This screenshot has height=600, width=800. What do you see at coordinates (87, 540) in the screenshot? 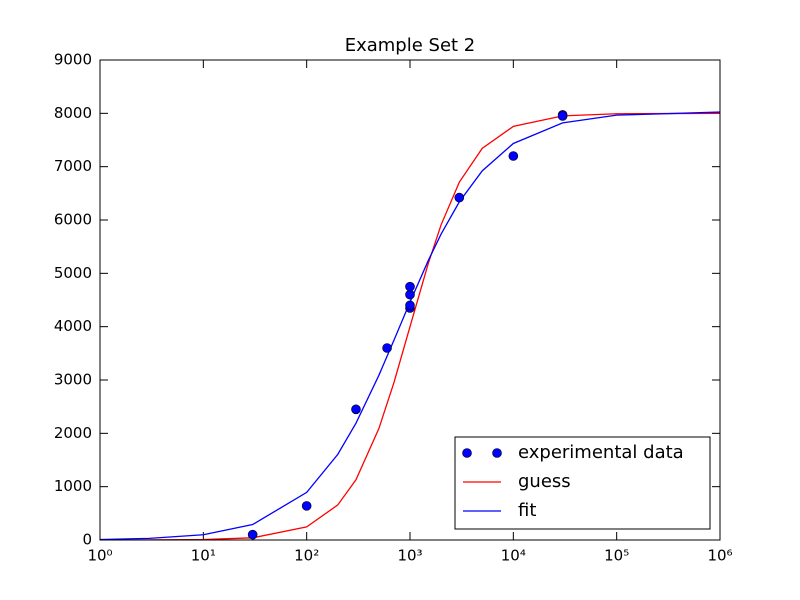
I see `y-tick-label: 0` at bounding box center [87, 540].